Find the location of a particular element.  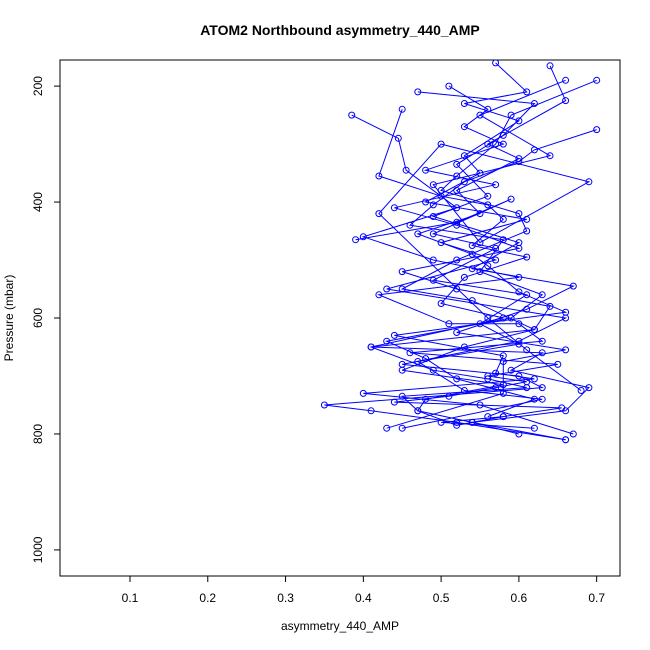

y-tick-label: 600 is located at coordinates (38, 318).